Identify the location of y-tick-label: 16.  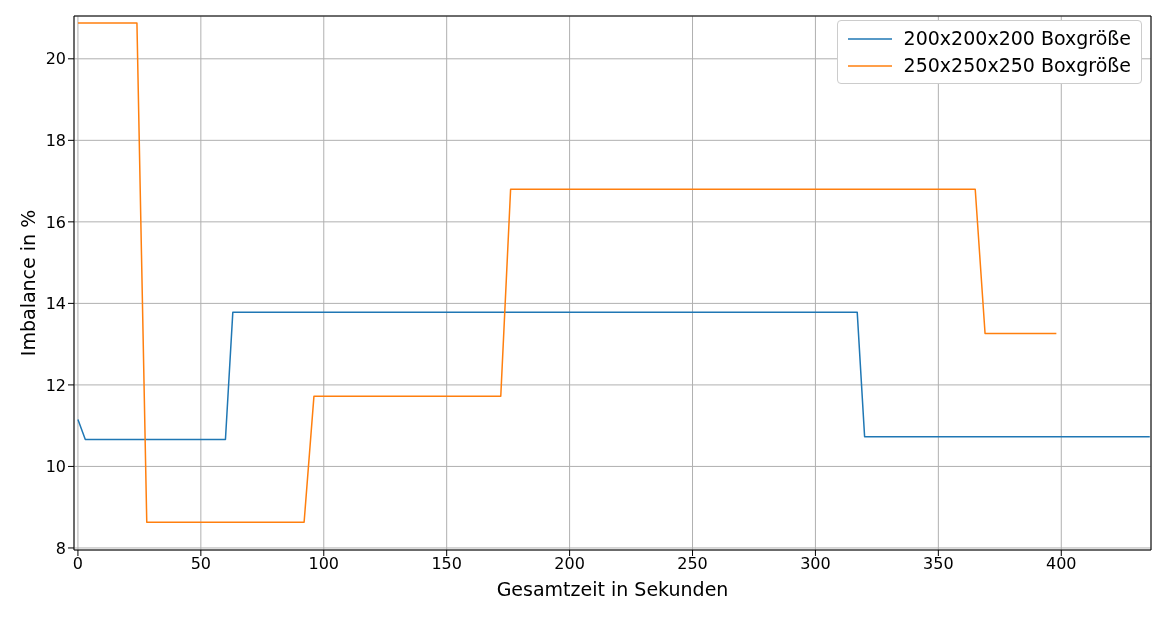
(55, 222).